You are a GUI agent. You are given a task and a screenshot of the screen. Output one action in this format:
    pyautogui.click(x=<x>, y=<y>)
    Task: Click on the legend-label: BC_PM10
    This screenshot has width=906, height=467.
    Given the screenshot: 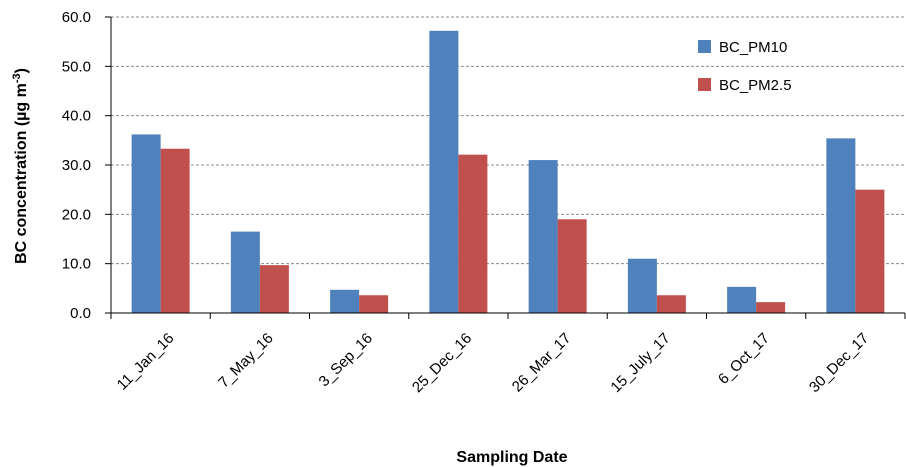 What is the action you would take?
    pyautogui.click(x=753, y=47)
    